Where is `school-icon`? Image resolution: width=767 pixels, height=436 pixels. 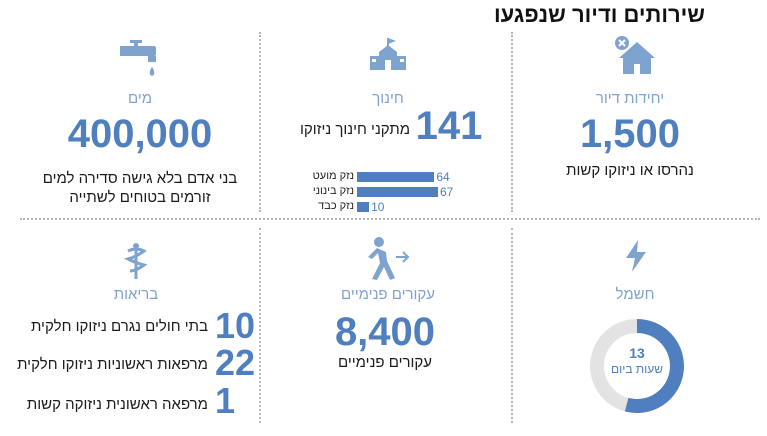
school-icon is located at coordinates (388, 54).